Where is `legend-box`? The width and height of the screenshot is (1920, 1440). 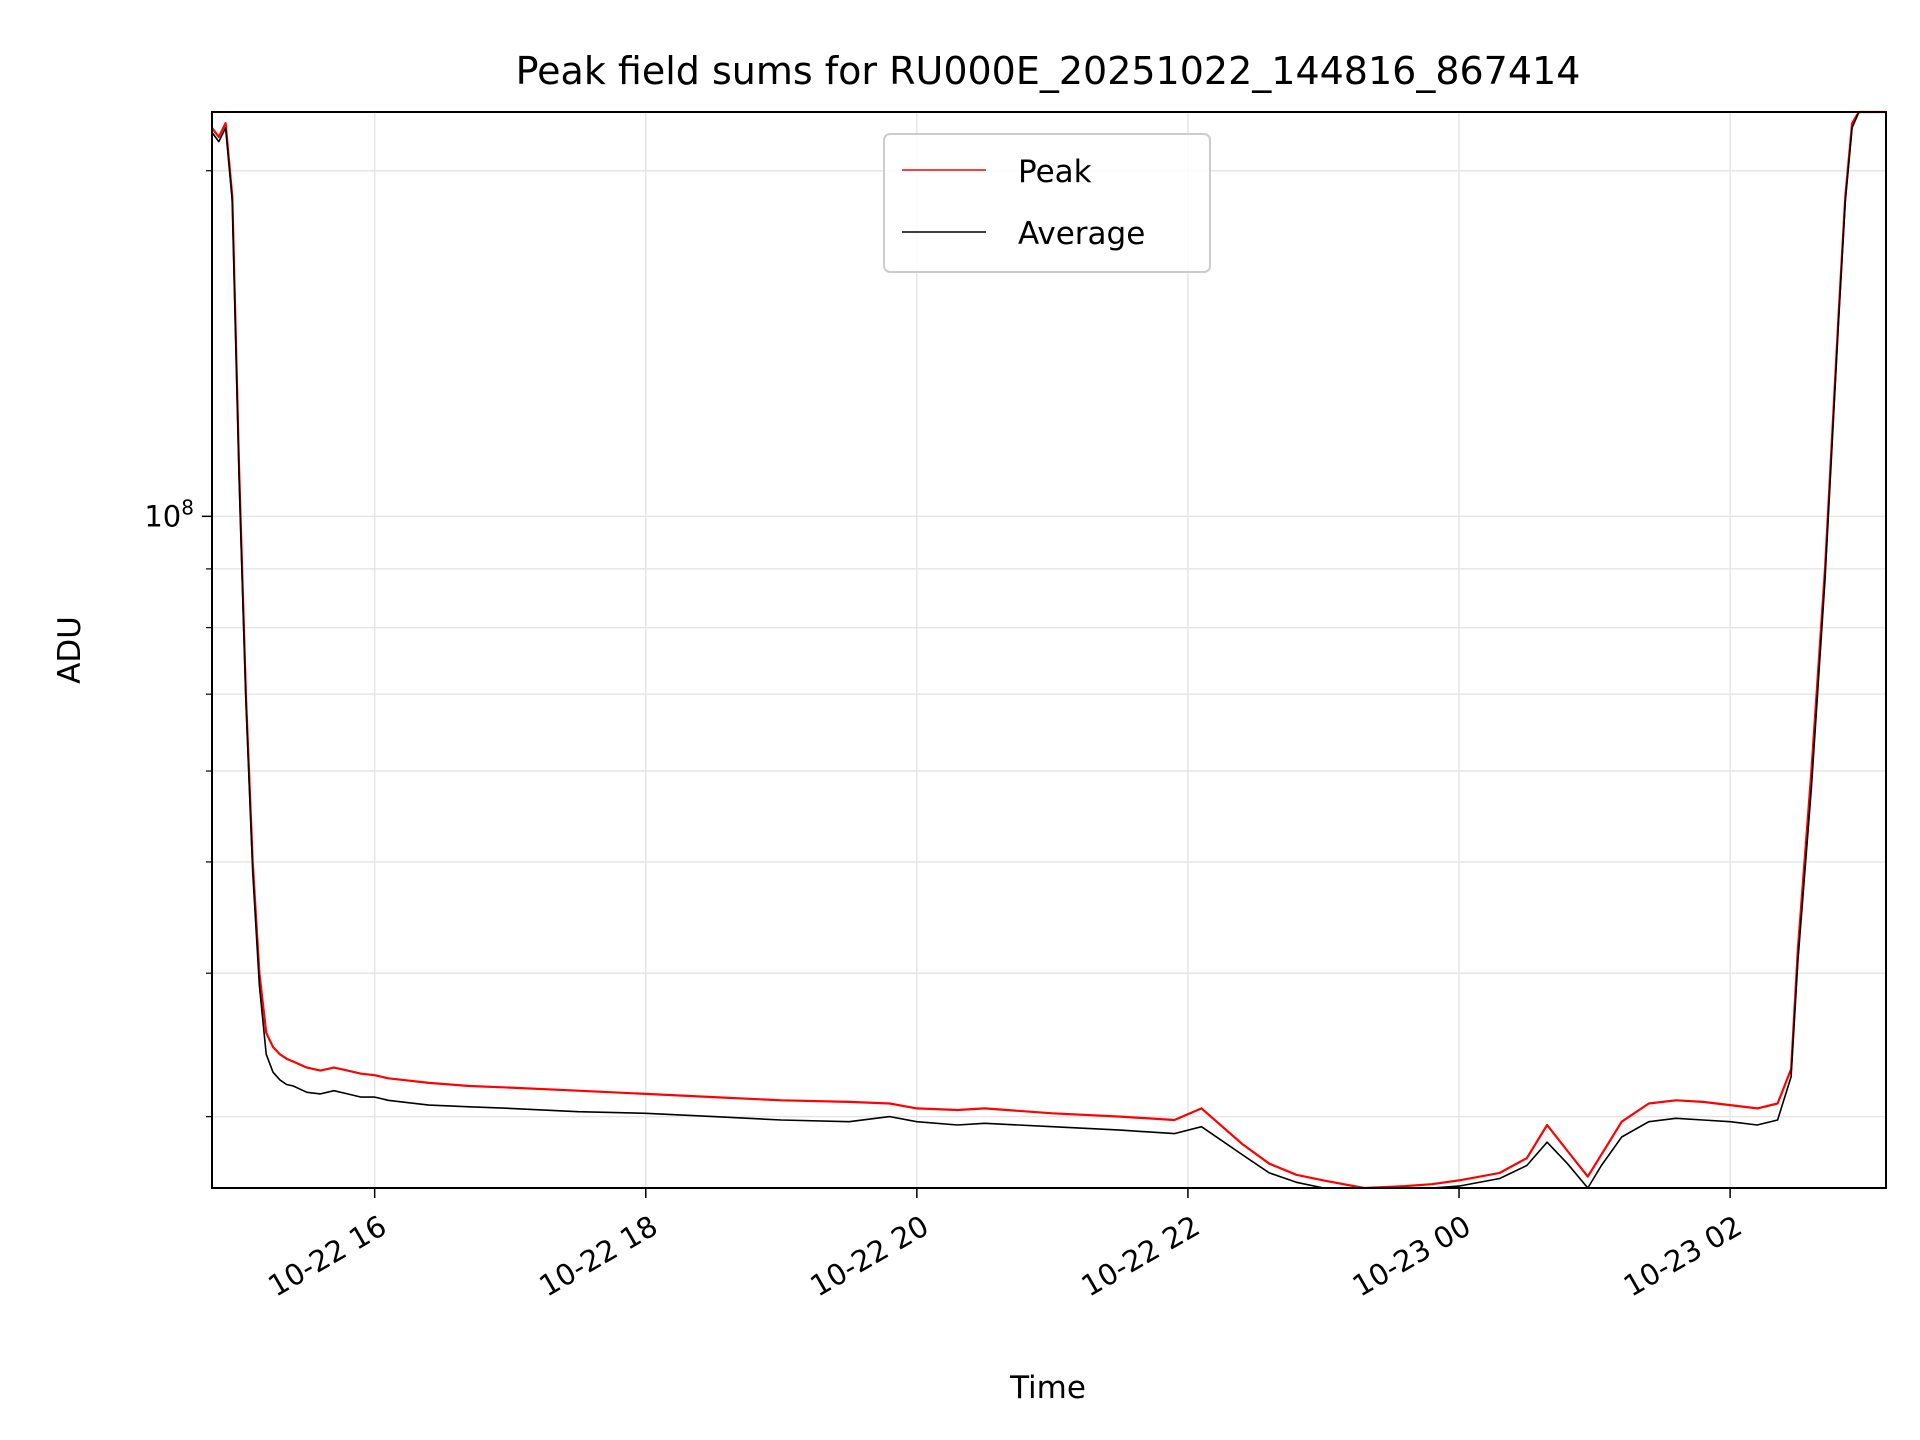
legend-box is located at coordinates (1047, 203).